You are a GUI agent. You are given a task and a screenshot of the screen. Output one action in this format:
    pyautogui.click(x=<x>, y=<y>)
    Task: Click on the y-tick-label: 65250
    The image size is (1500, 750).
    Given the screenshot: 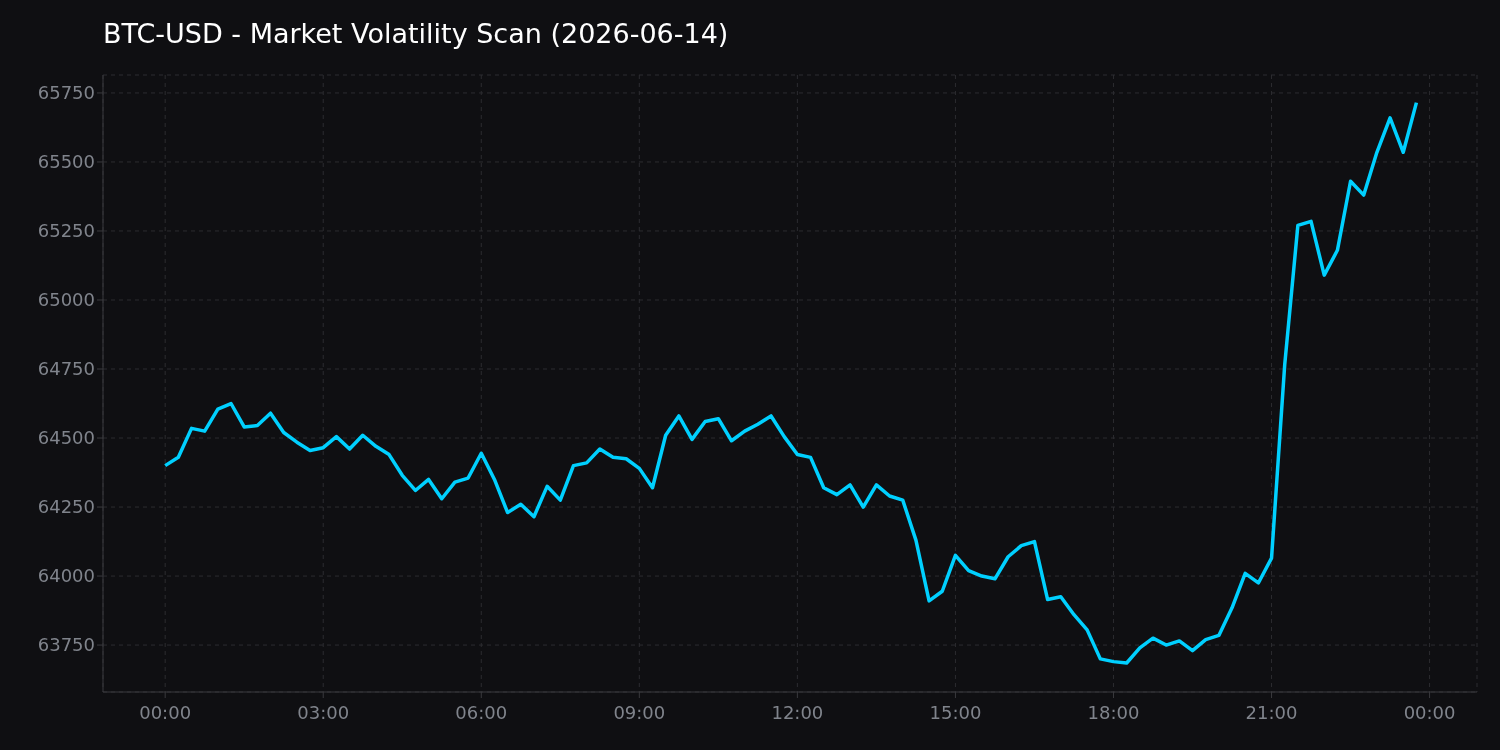 What is the action you would take?
    pyautogui.click(x=66, y=231)
    